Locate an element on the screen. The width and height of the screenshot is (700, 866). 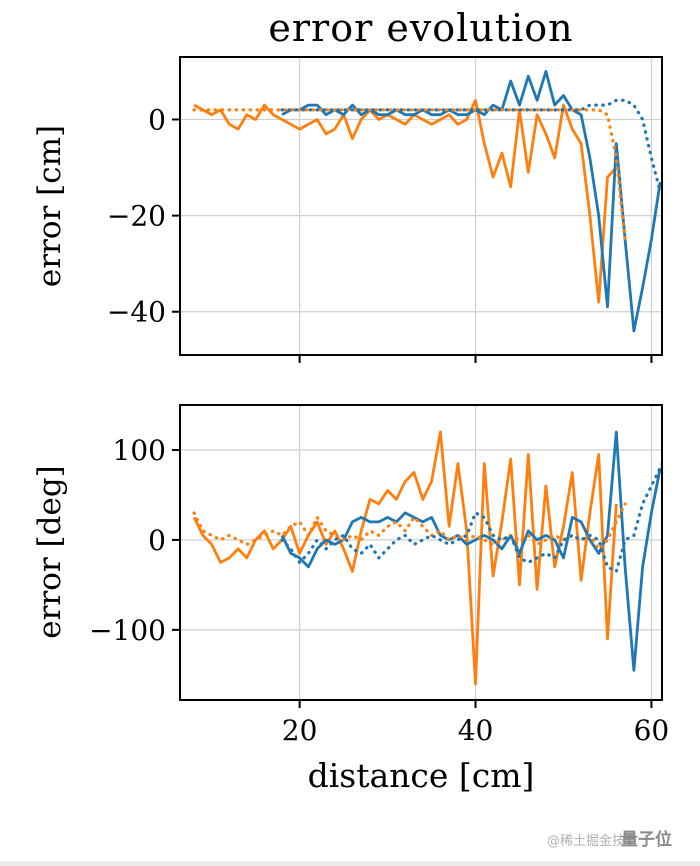
watermark: @稀土掘金技 量子位 is located at coordinates (609, 837).